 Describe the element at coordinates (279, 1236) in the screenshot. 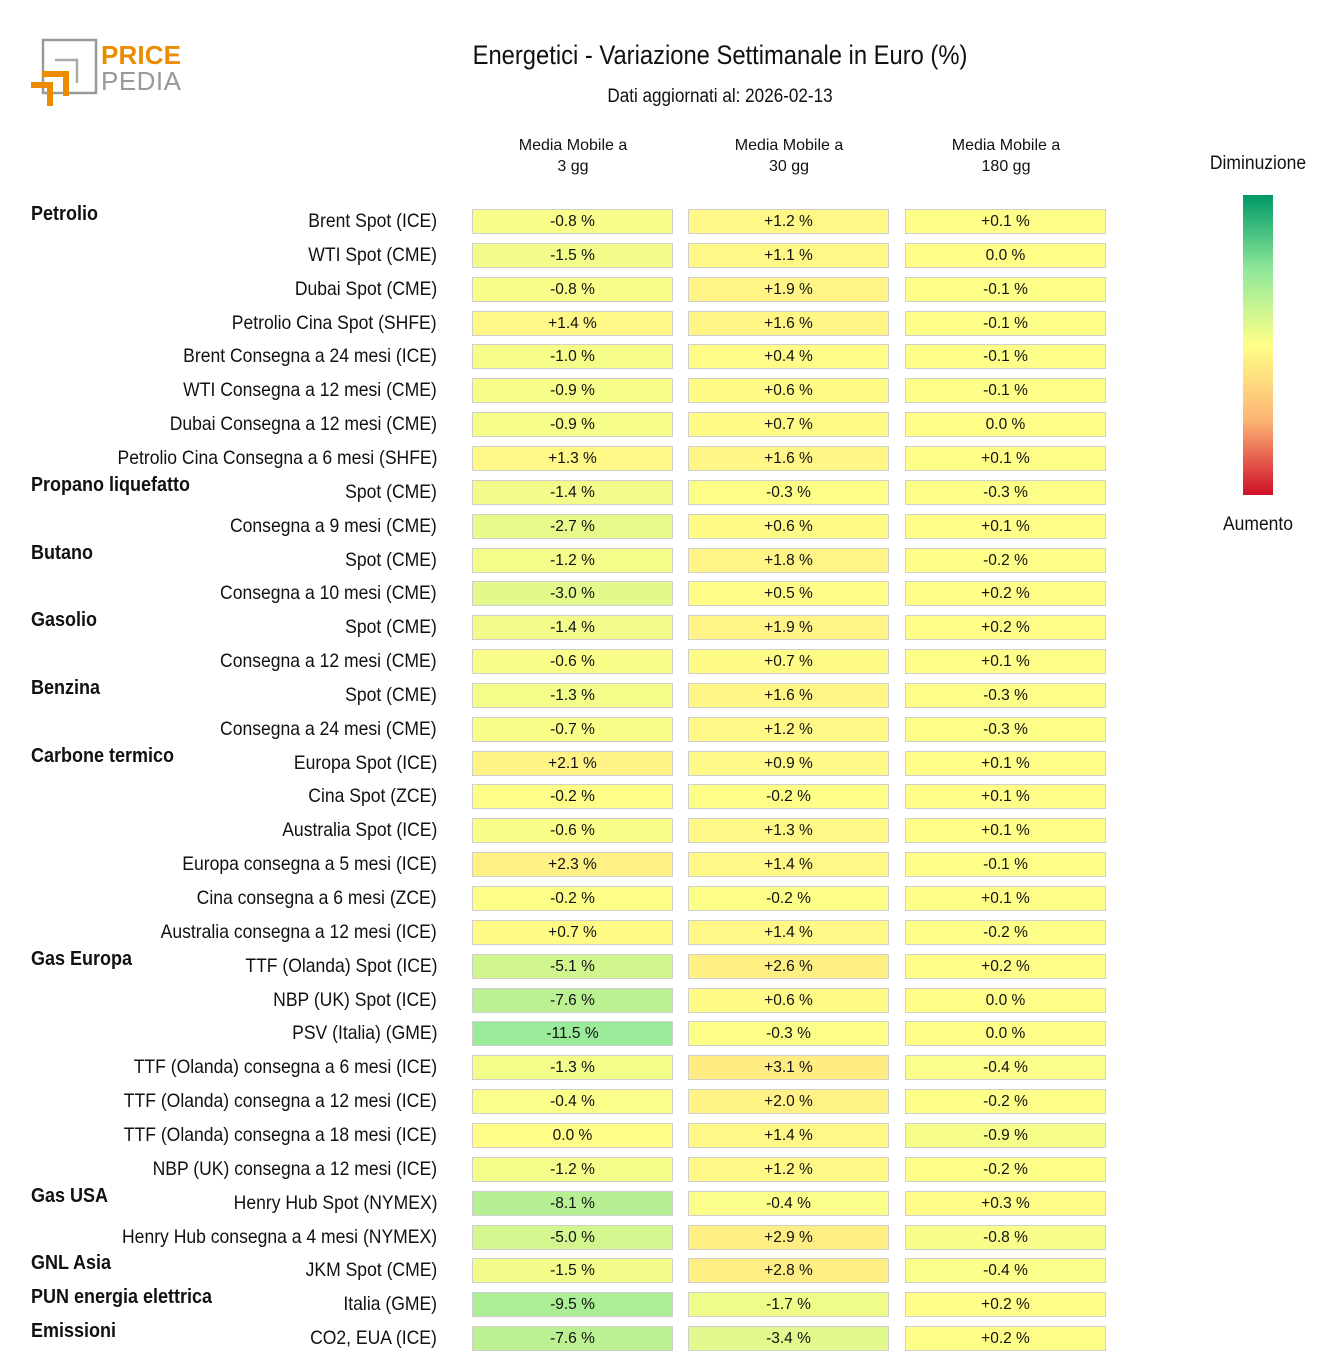

I see `row-label: Henry Hub consegna a 4 mesi (NYMEX)` at that location.